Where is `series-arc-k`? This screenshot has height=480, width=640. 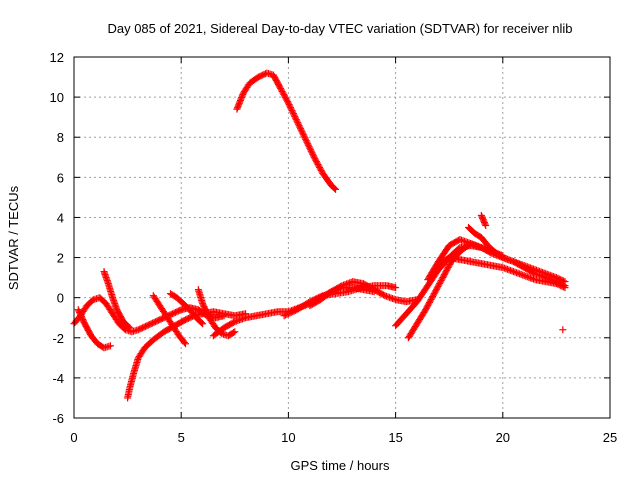 series-arc-k is located at coordinates (444, 291).